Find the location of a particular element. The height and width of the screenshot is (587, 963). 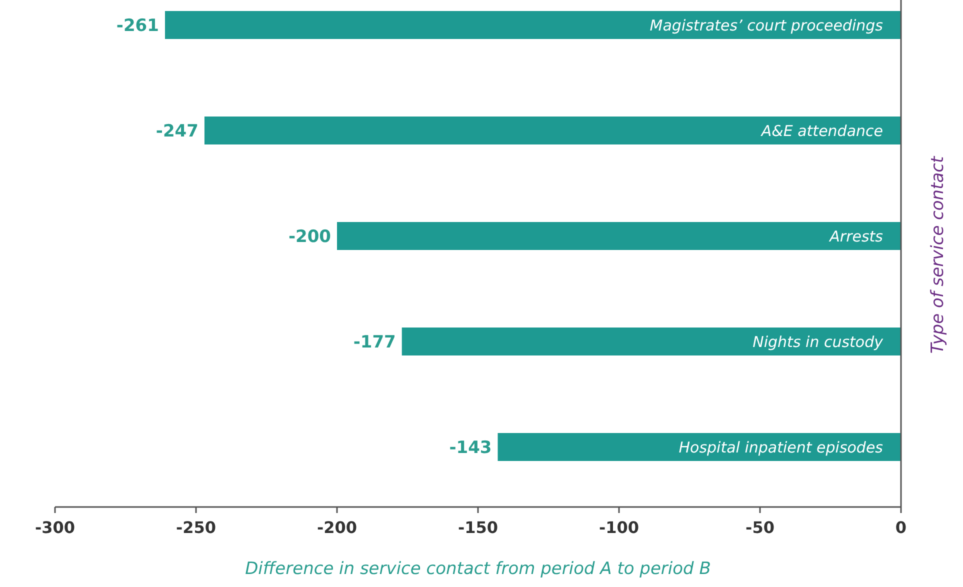

y-tick-label: Nights in custody is located at coordinates (818, 341).